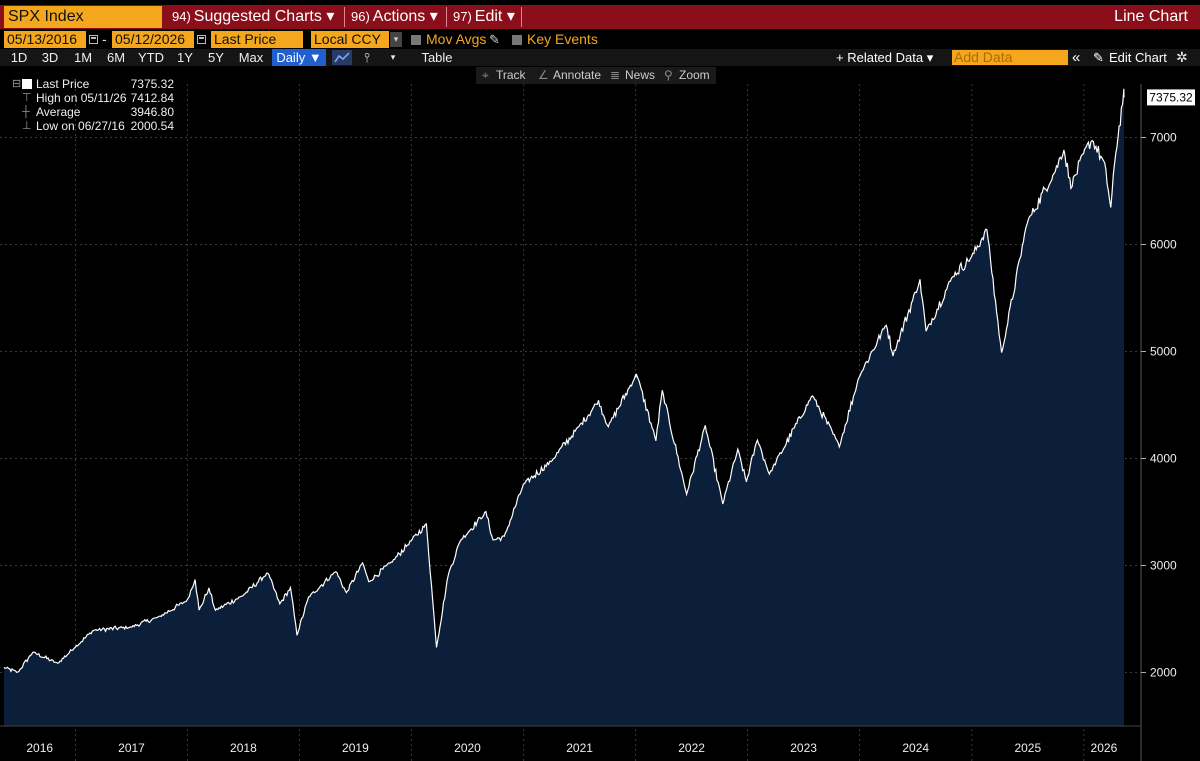 The width and height of the screenshot is (1200, 761). What do you see at coordinates (485, 75) in the screenshot?
I see `crosshair-icon: ⌖` at bounding box center [485, 75].